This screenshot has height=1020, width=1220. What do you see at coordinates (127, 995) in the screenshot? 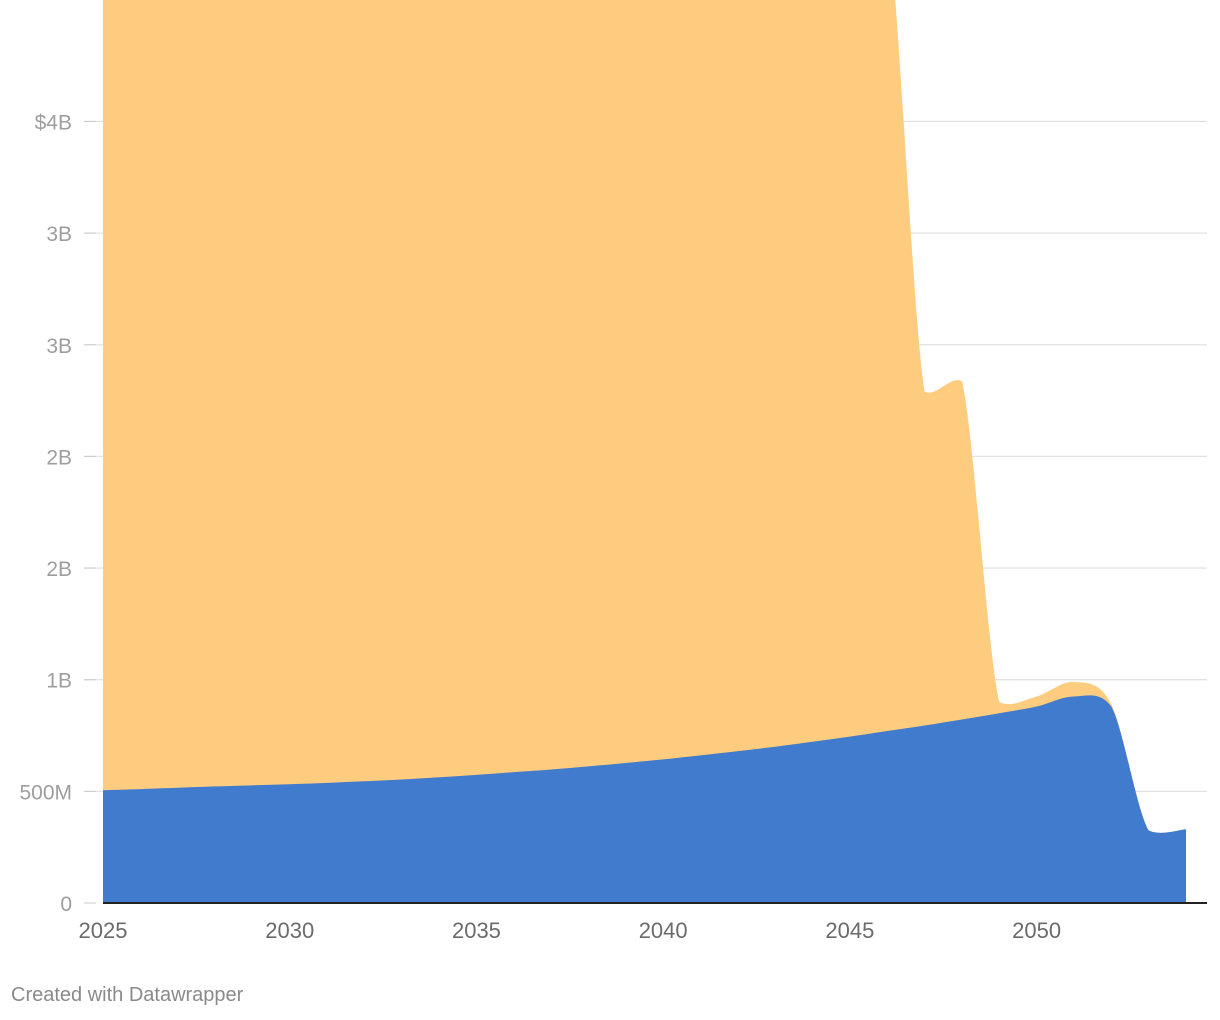
I see `datawrapper-credit: Created with Datawrapper` at bounding box center [127, 995].